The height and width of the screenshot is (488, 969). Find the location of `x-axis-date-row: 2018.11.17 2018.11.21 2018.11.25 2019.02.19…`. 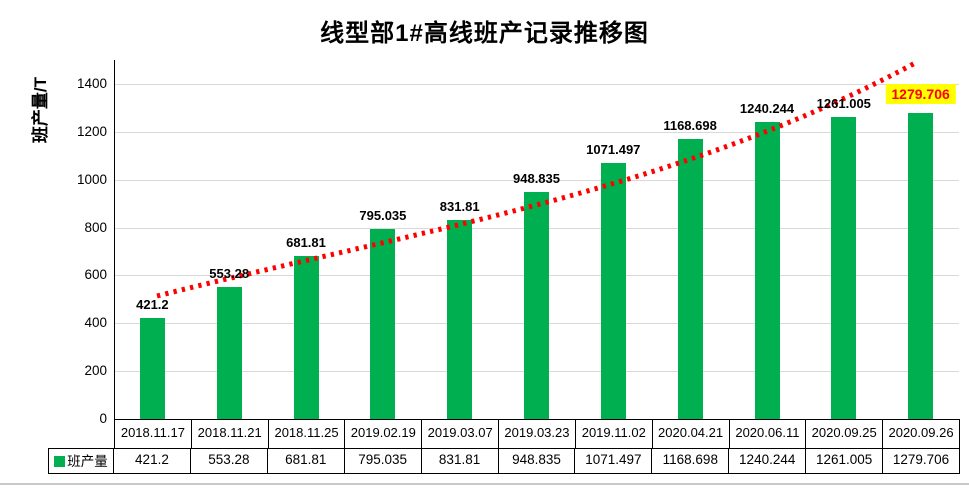

x-axis-date-row: 2018.11.17 2018.11.21 2018.11.25 2019.02.19… is located at coordinates (537, 434).